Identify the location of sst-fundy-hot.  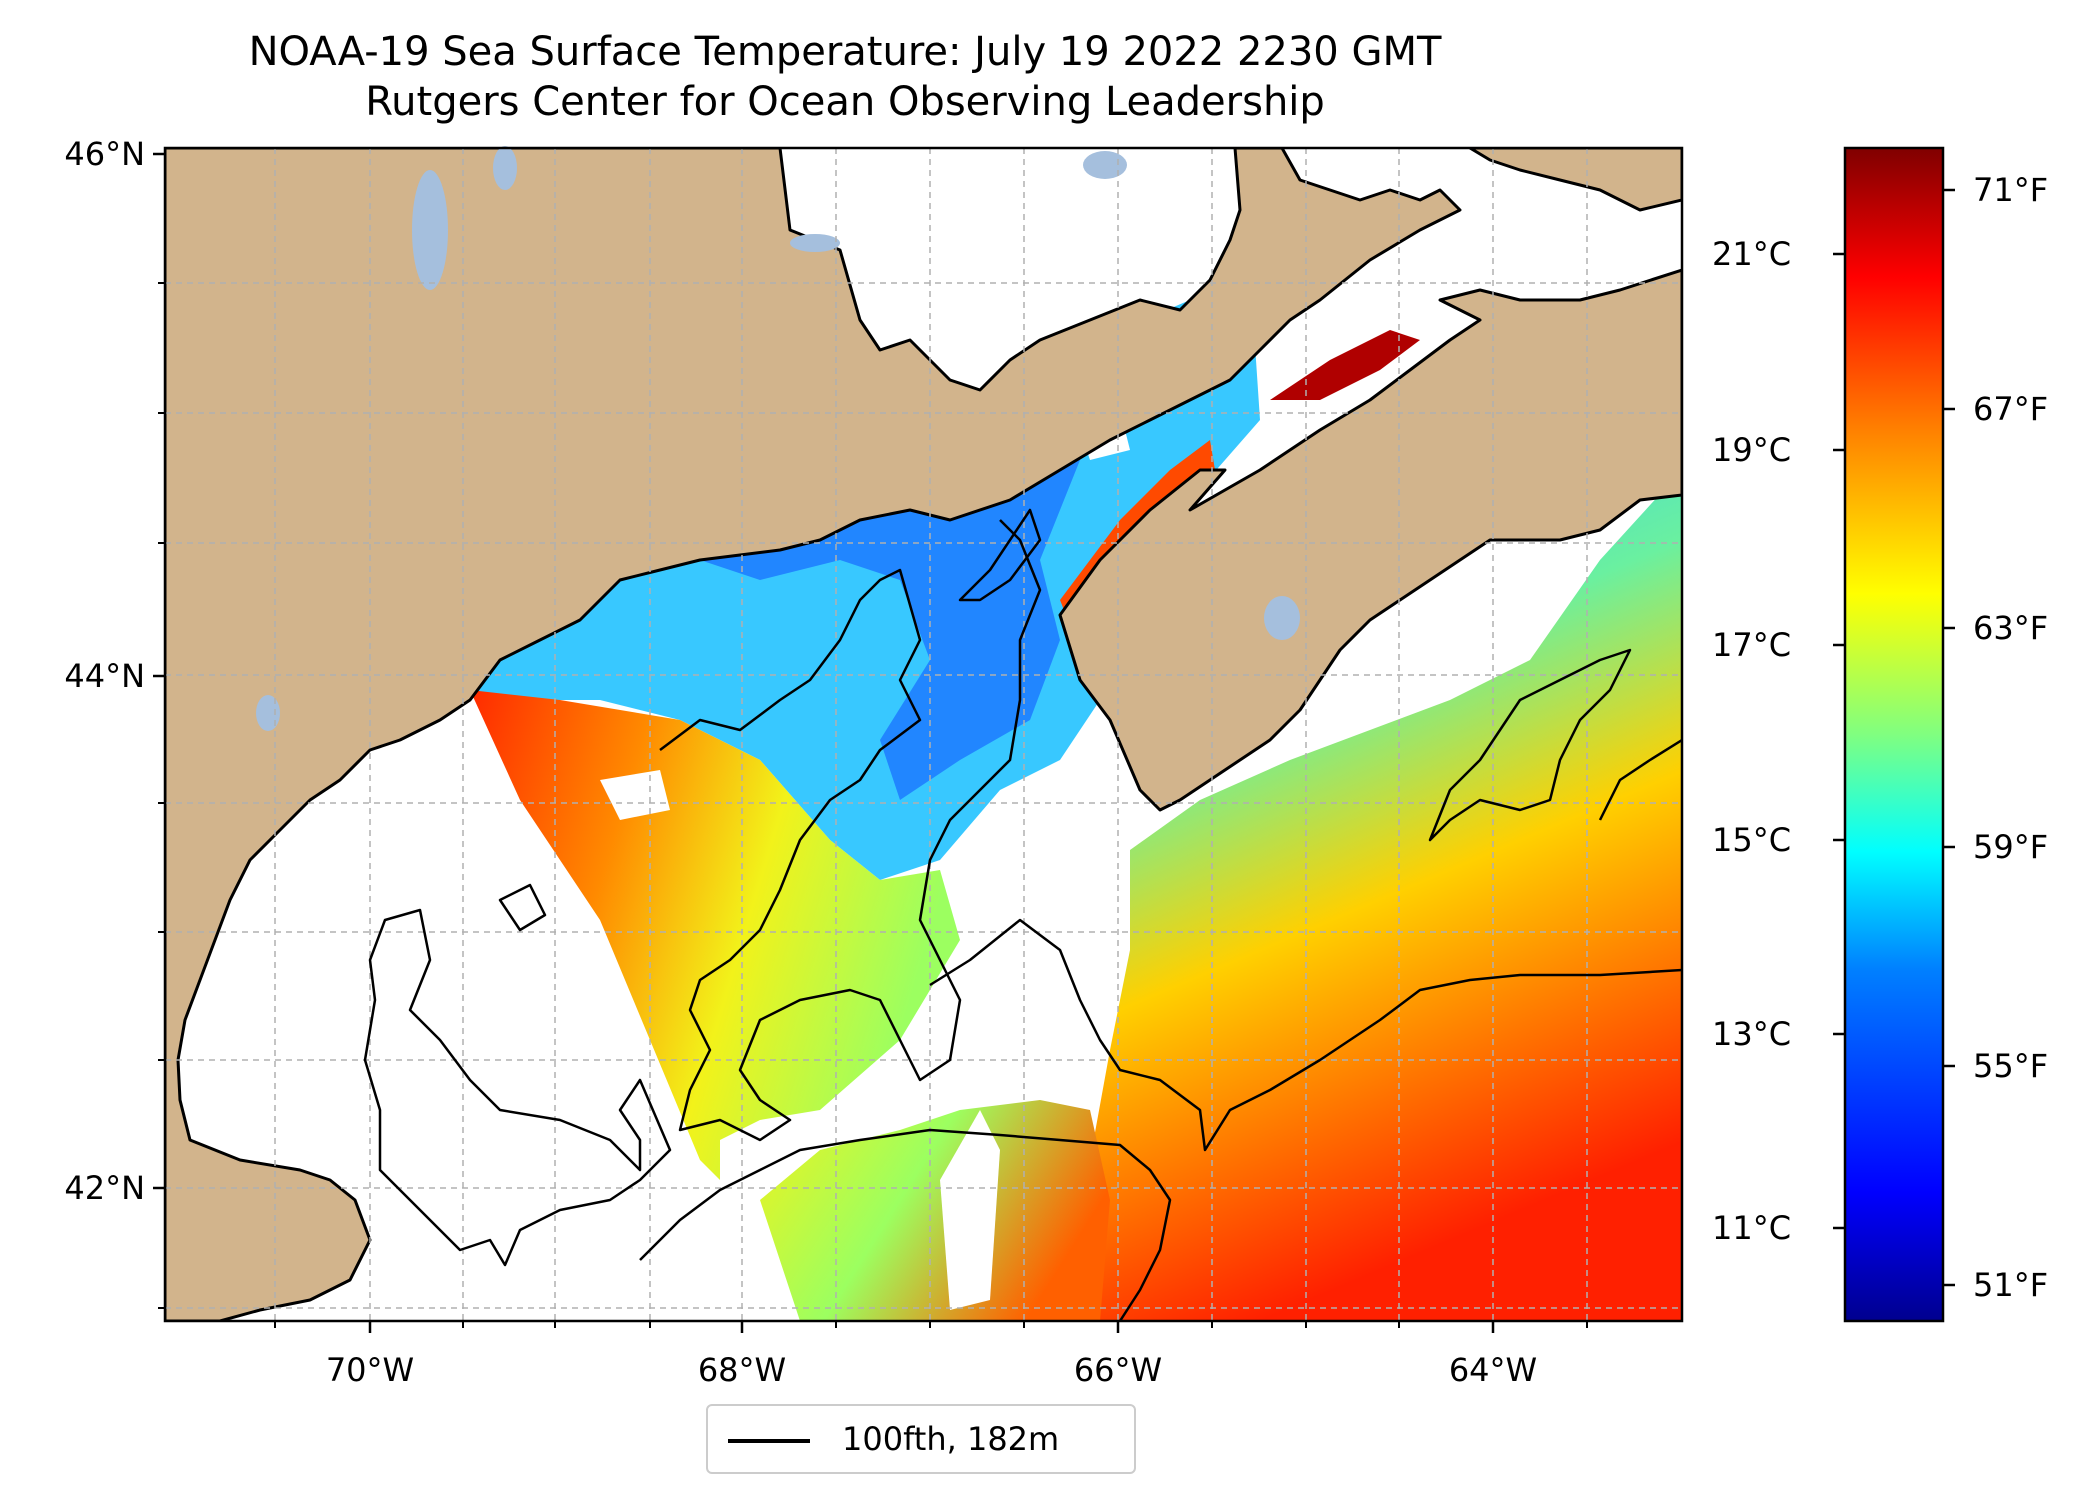
(1345, 365).